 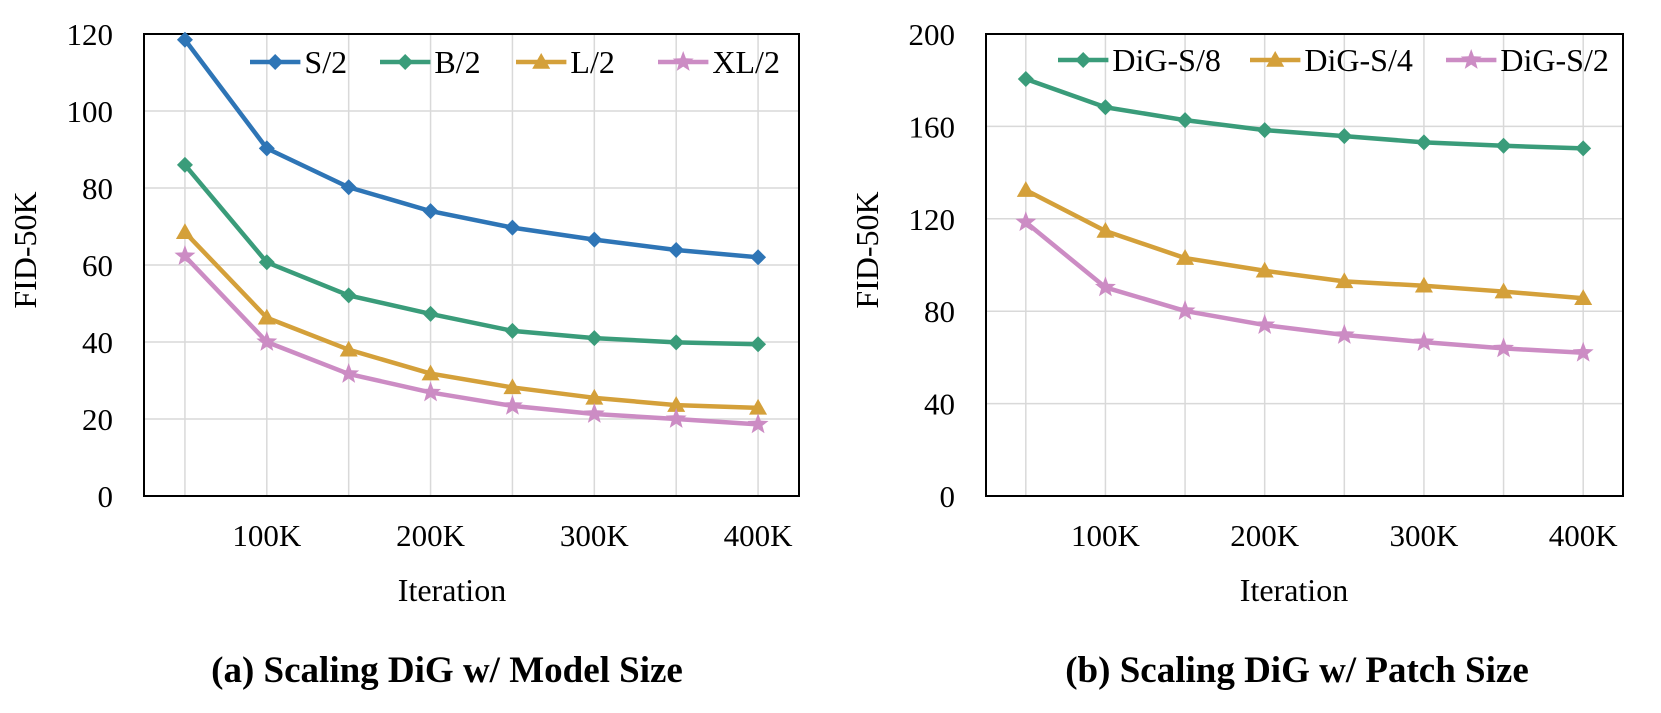 I want to click on chart-a-y-tick-label: 60, so click(x=97, y=265).